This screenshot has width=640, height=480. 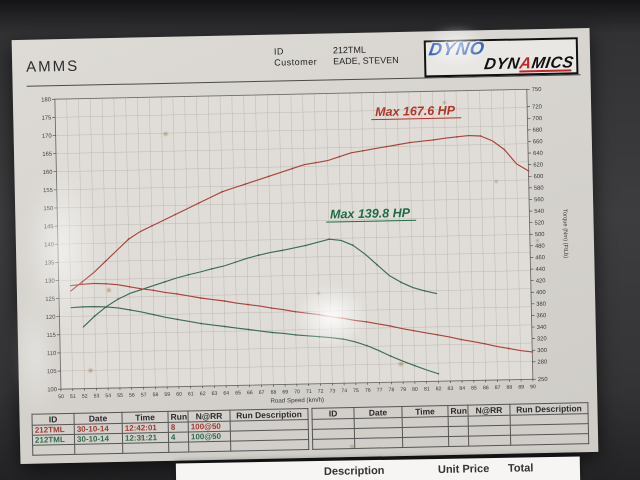 What do you see at coordinates (349, 50) in the screenshot?
I see `id-value: 212TML` at bounding box center [349, 50].